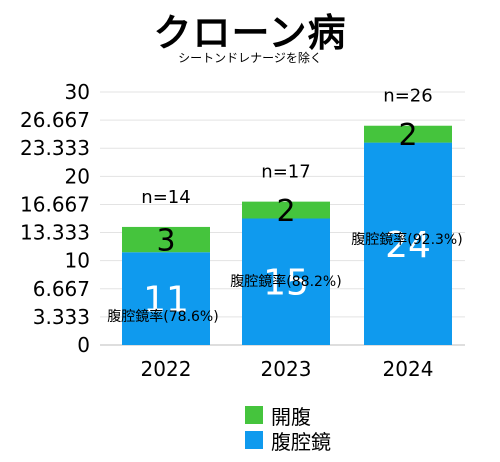 Image resolution: width=500 pixels, height=462 pixels. Describe the element at coordinates (61, 317) in the screenshot. I see `y-tick-label: 3.333` at that location.